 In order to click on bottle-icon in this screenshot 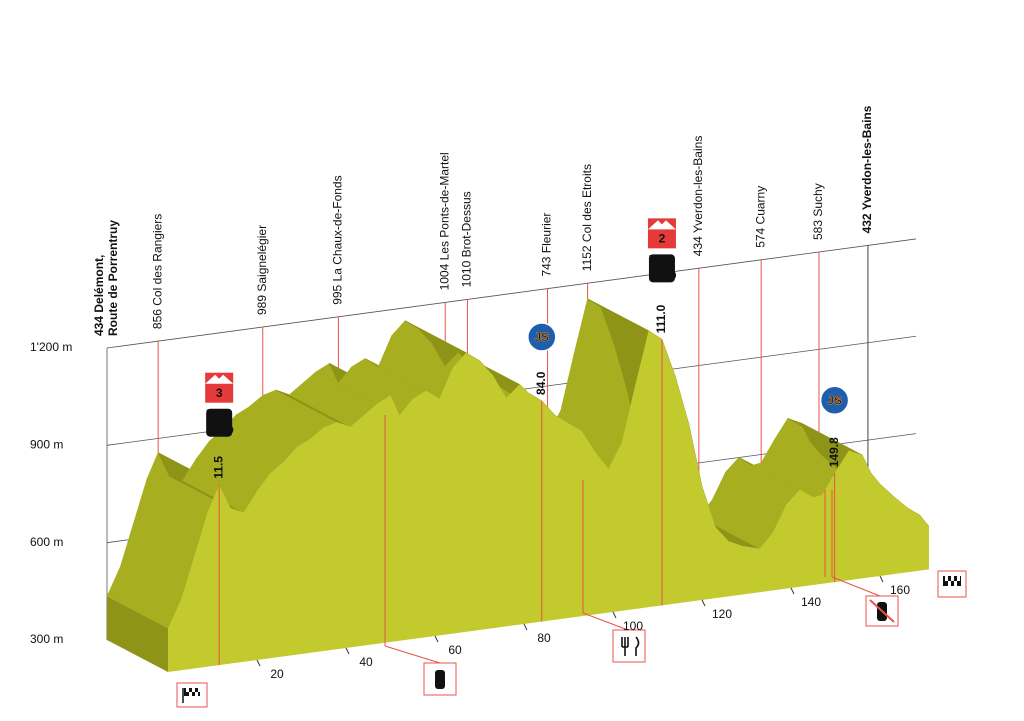, I will do `click(440, 679)`.